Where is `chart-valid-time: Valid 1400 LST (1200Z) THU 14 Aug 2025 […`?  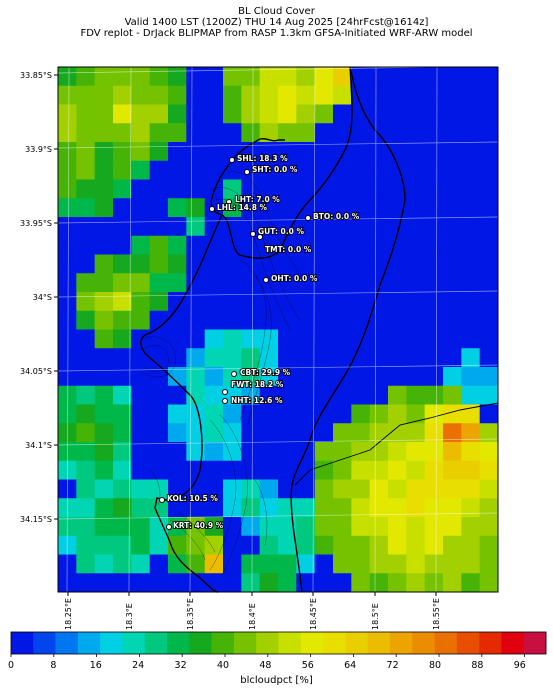 chart-valid-time: Valid 1400 LST (1200Z) THU 14 Aug 2025 [… is located at coordinates (276, 22).